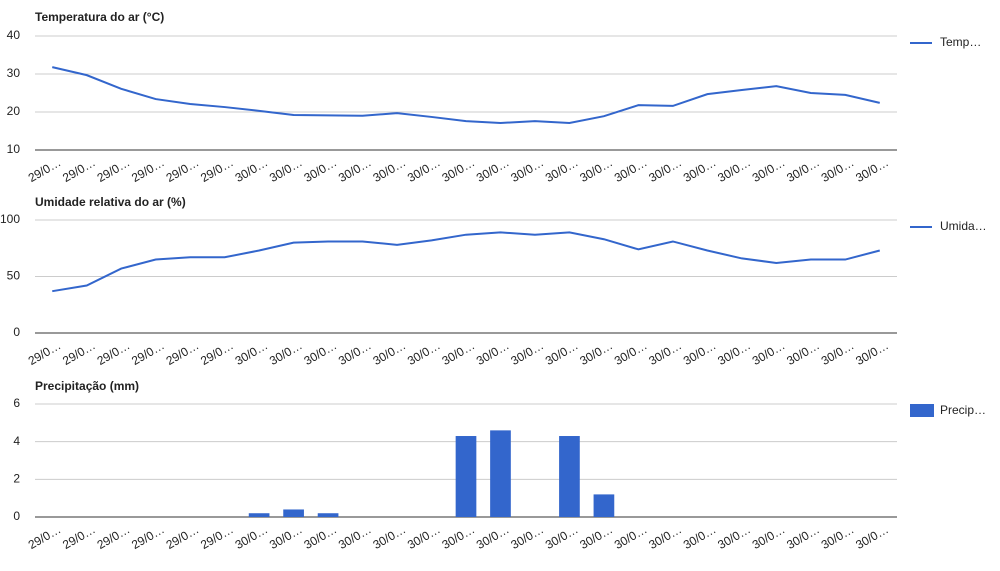  I want to click on y-tick-label: 20, so click(14, 111).